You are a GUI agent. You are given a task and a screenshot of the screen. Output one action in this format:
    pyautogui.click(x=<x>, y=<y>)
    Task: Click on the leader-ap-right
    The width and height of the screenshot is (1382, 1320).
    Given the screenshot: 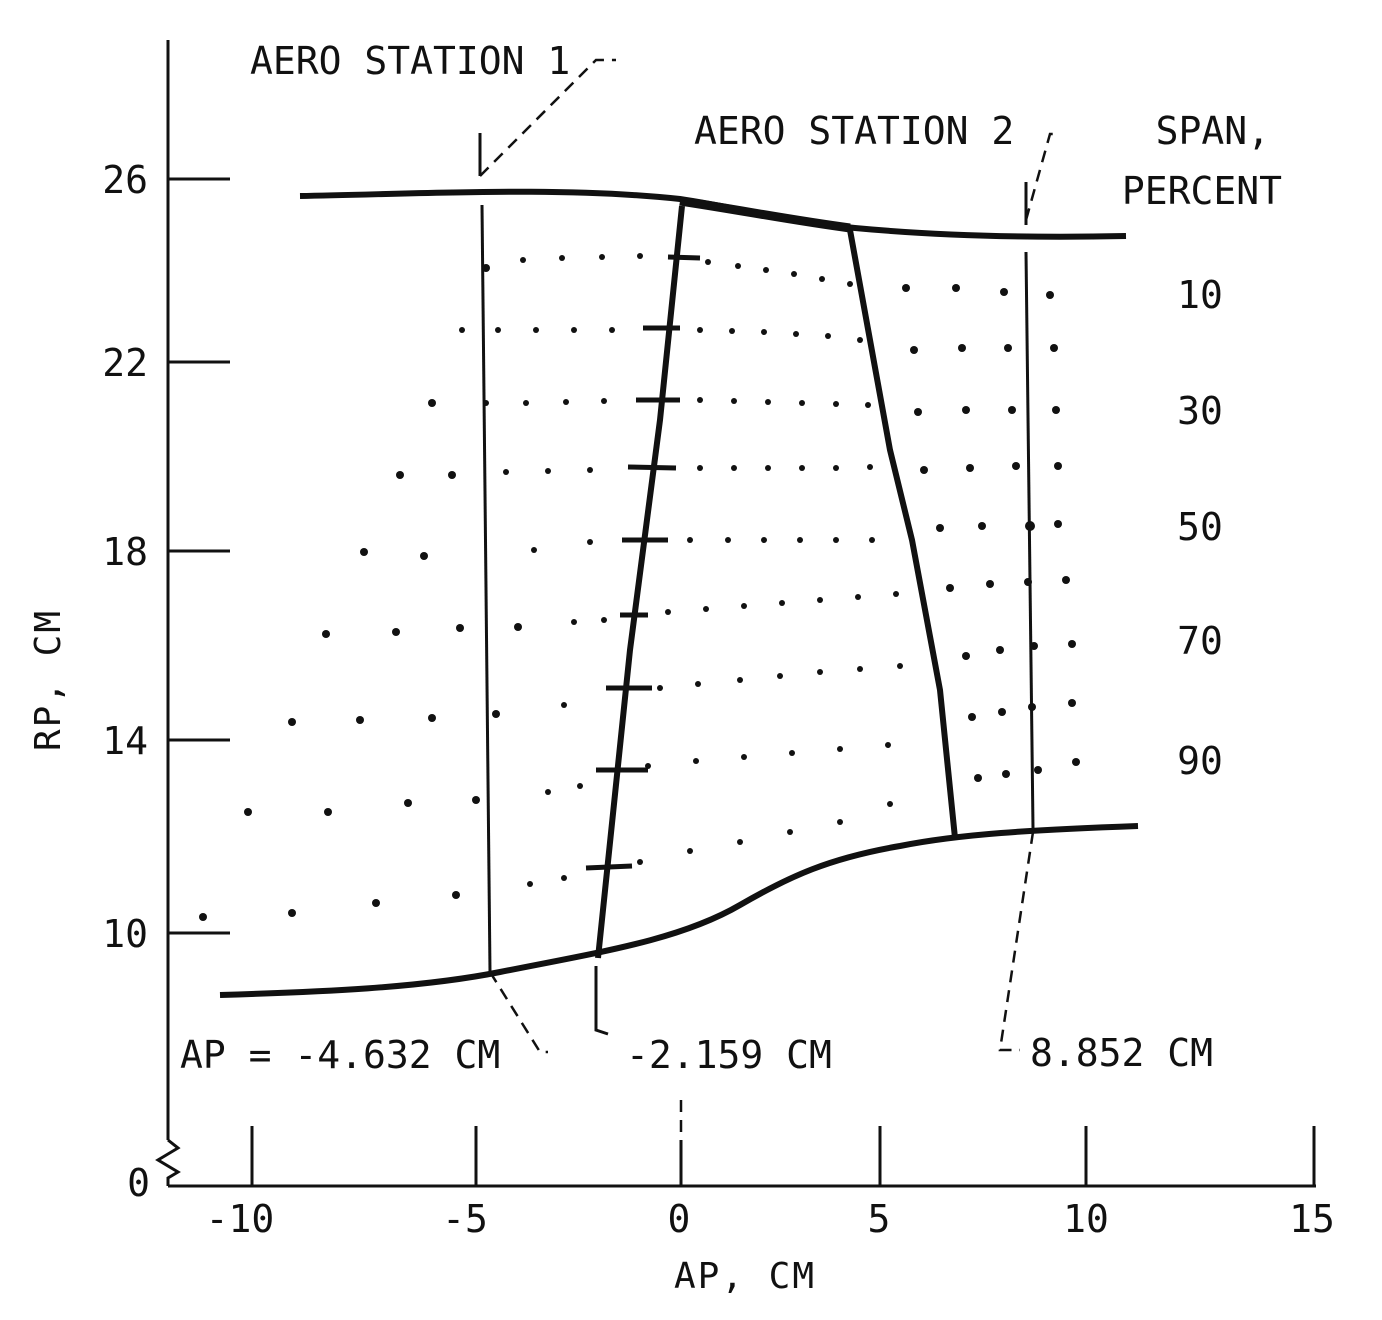 What is the action you would take?
    pyautogui.click(x=1016, y=941)
    